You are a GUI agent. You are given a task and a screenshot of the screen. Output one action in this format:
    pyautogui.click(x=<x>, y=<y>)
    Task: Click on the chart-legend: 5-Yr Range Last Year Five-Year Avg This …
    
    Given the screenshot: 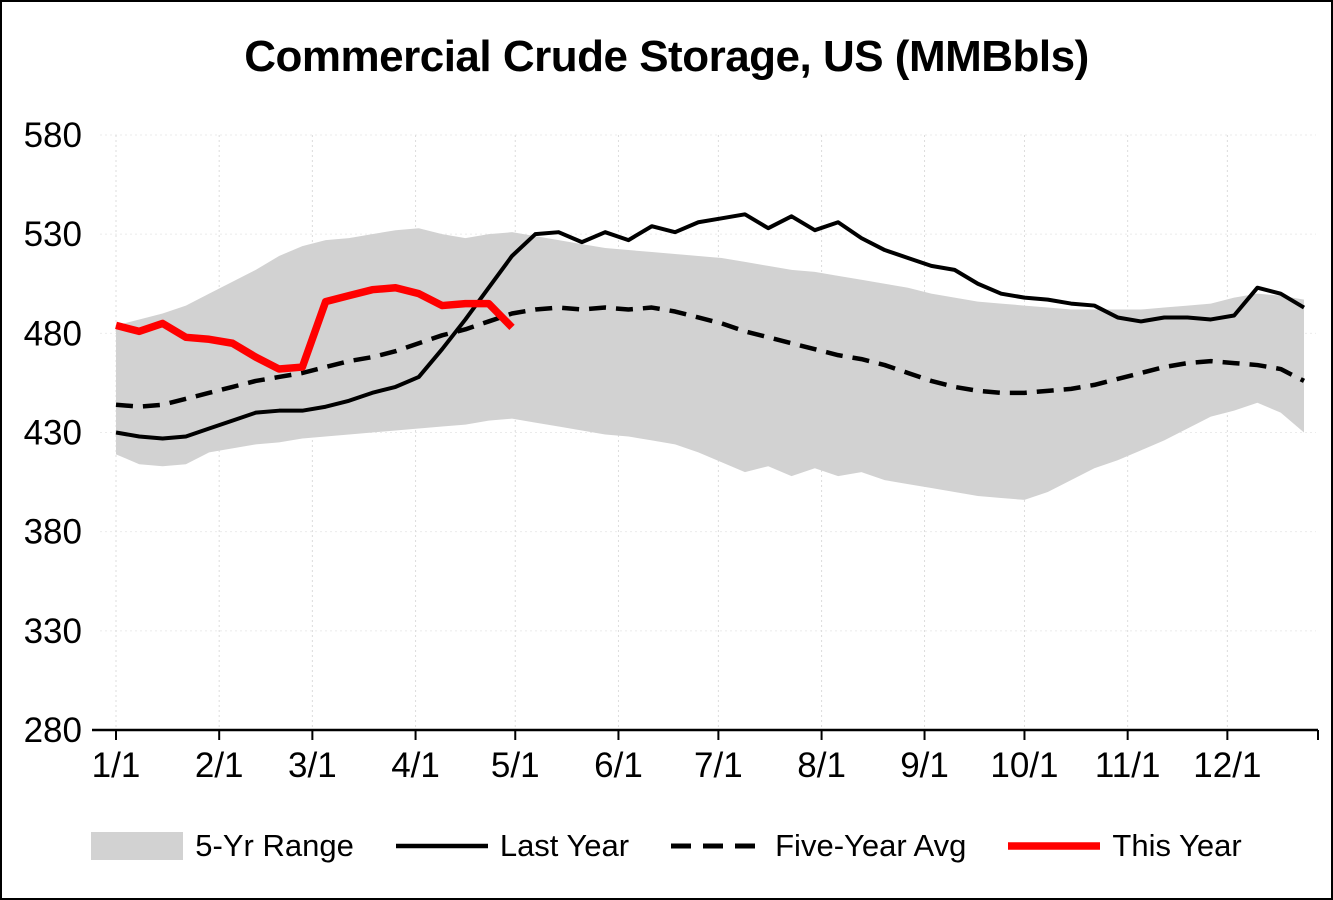 What is the action you would take?
    pyautogui.click(x=666, y=846)
    